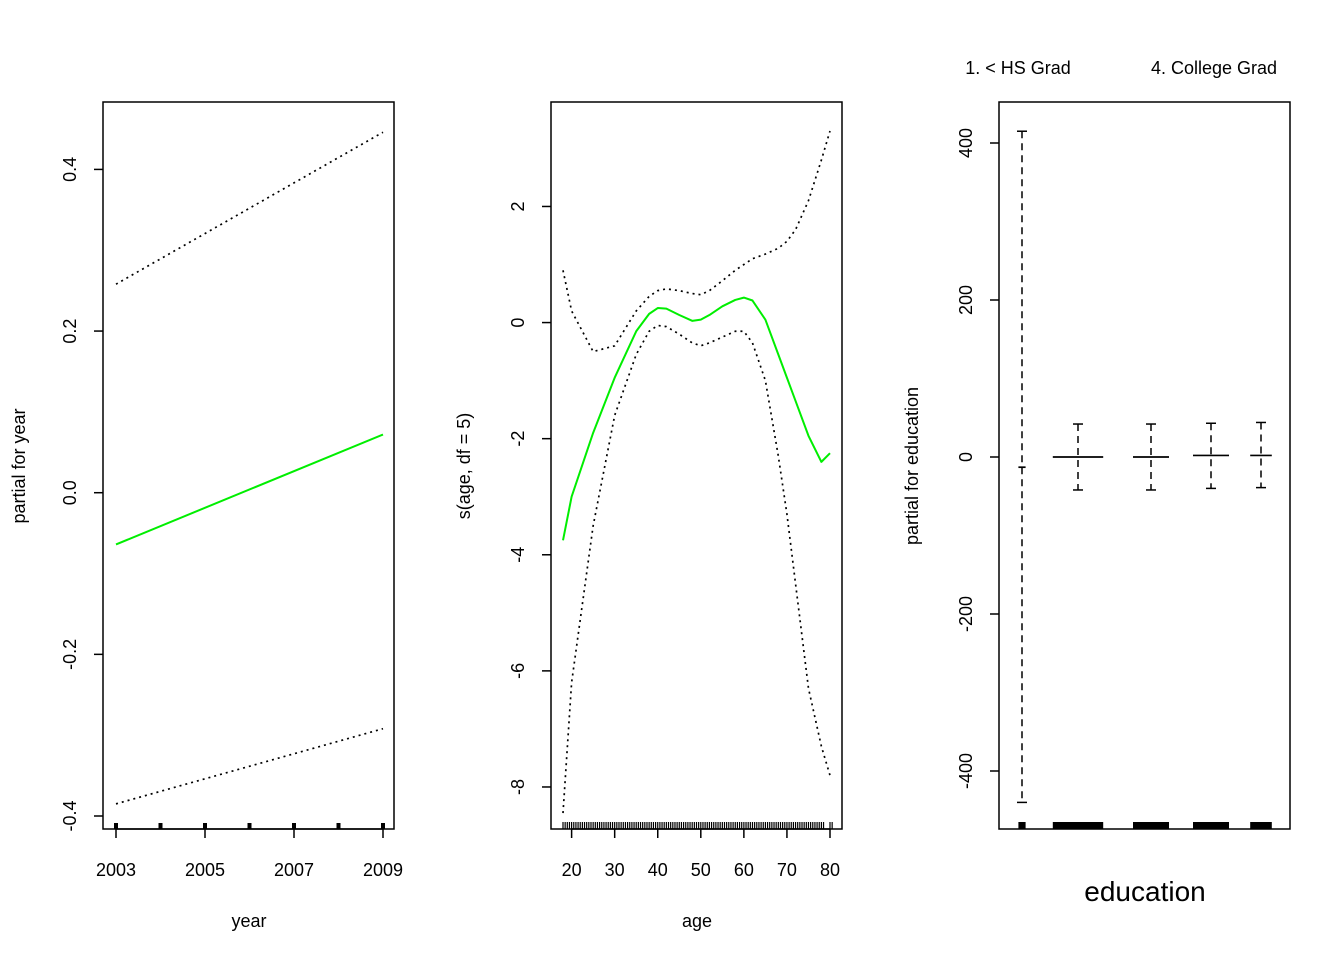 This screenshot has width=1344, height=960. What do you see at coordinates (205, 870) in the screenshot?
I see `x-tick-label: 2005` at bounding box center [205, 870].